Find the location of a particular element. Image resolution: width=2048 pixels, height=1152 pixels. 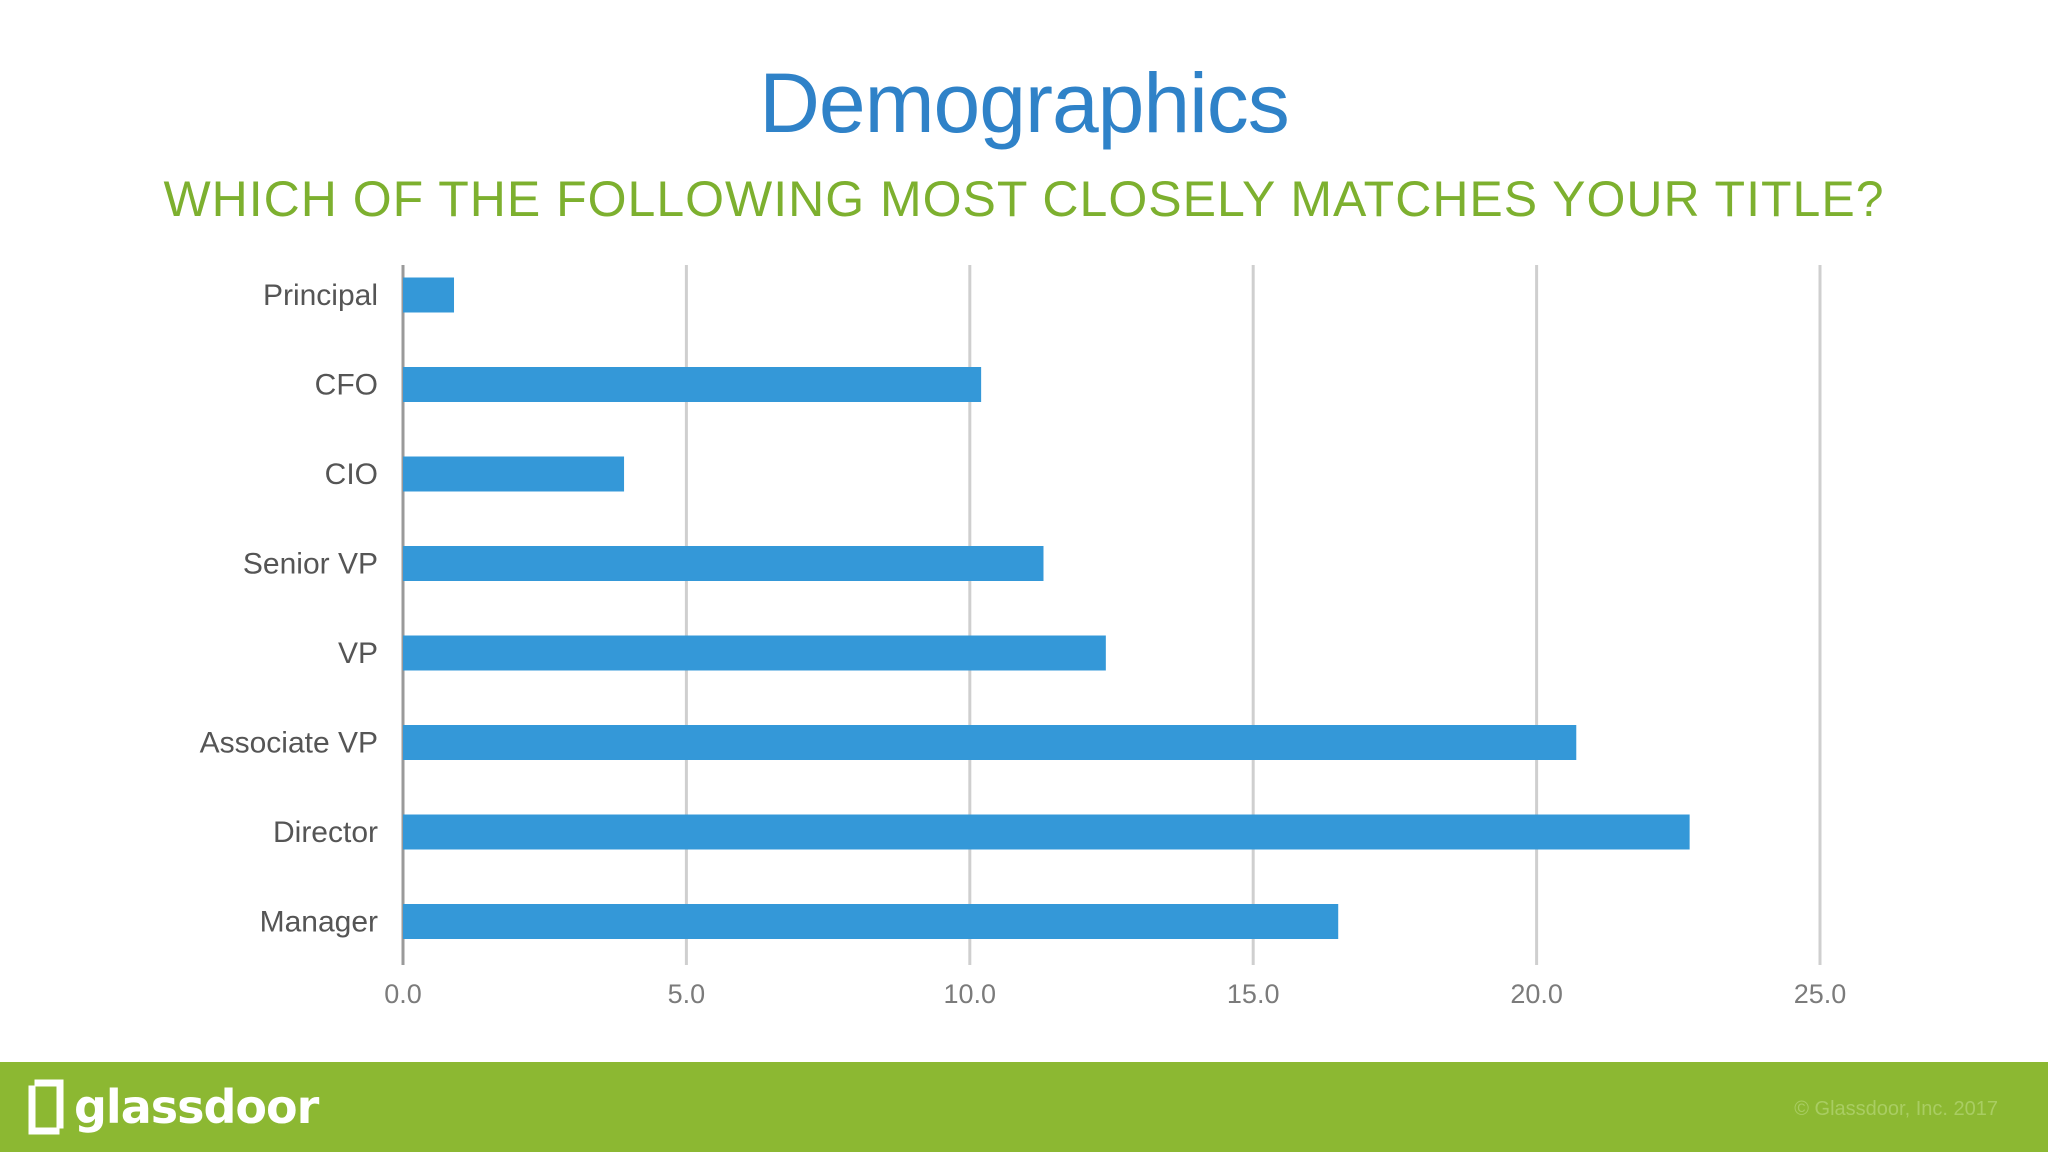

glassdoor-logo: glassdoor is located at coordinates (173, 1107).